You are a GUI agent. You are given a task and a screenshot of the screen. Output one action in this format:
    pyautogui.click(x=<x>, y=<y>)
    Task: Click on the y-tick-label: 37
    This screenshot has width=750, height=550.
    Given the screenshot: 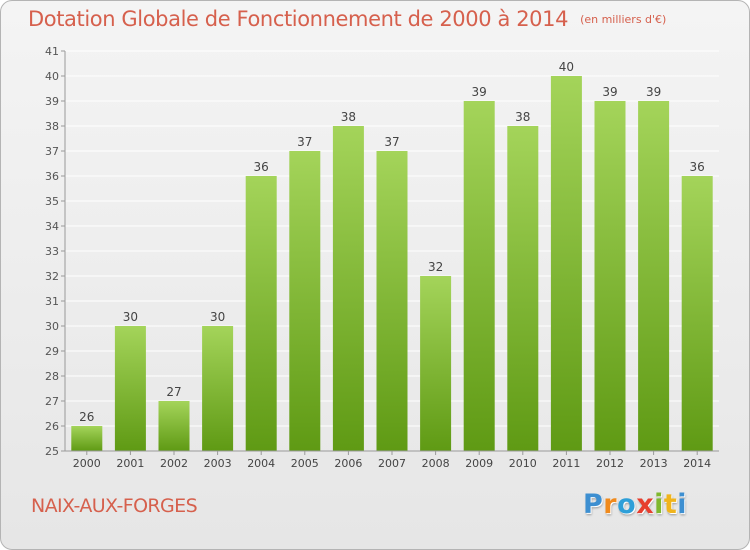 What is the action you would take?
    pyautogui.click(x=52, y=151)
    